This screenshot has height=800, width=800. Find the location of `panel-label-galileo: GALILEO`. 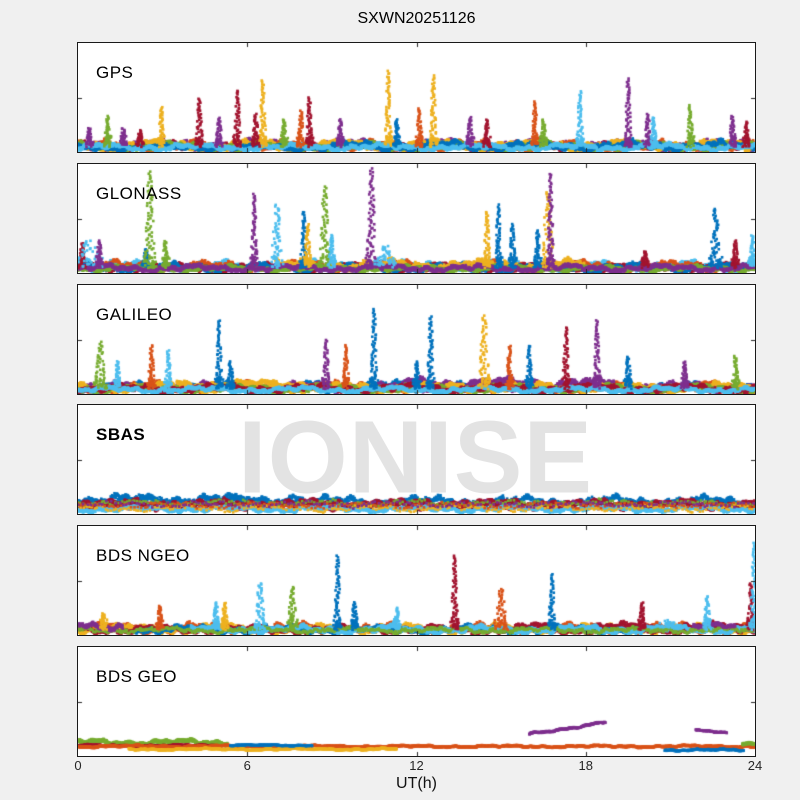

panel-label-galileo: GALILEO is located at coordinates (134, 314).